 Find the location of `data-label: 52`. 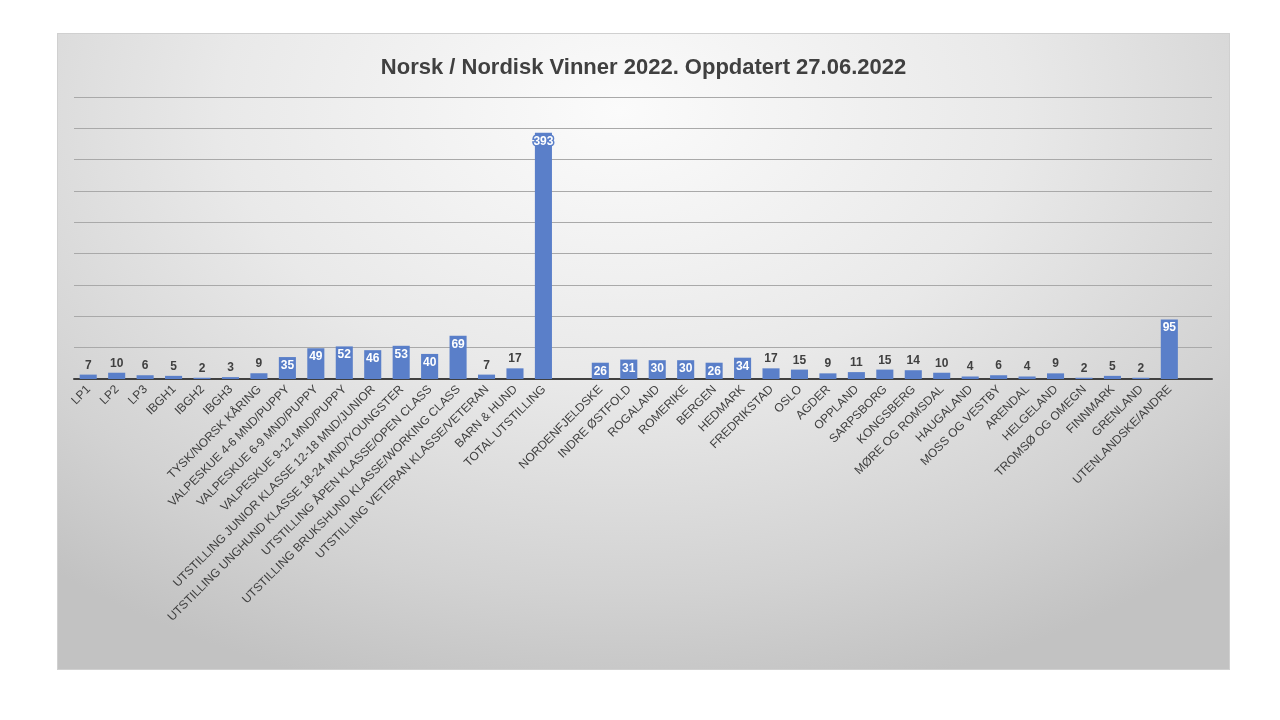

data-label: 52 is located at coordinates (344, 354).